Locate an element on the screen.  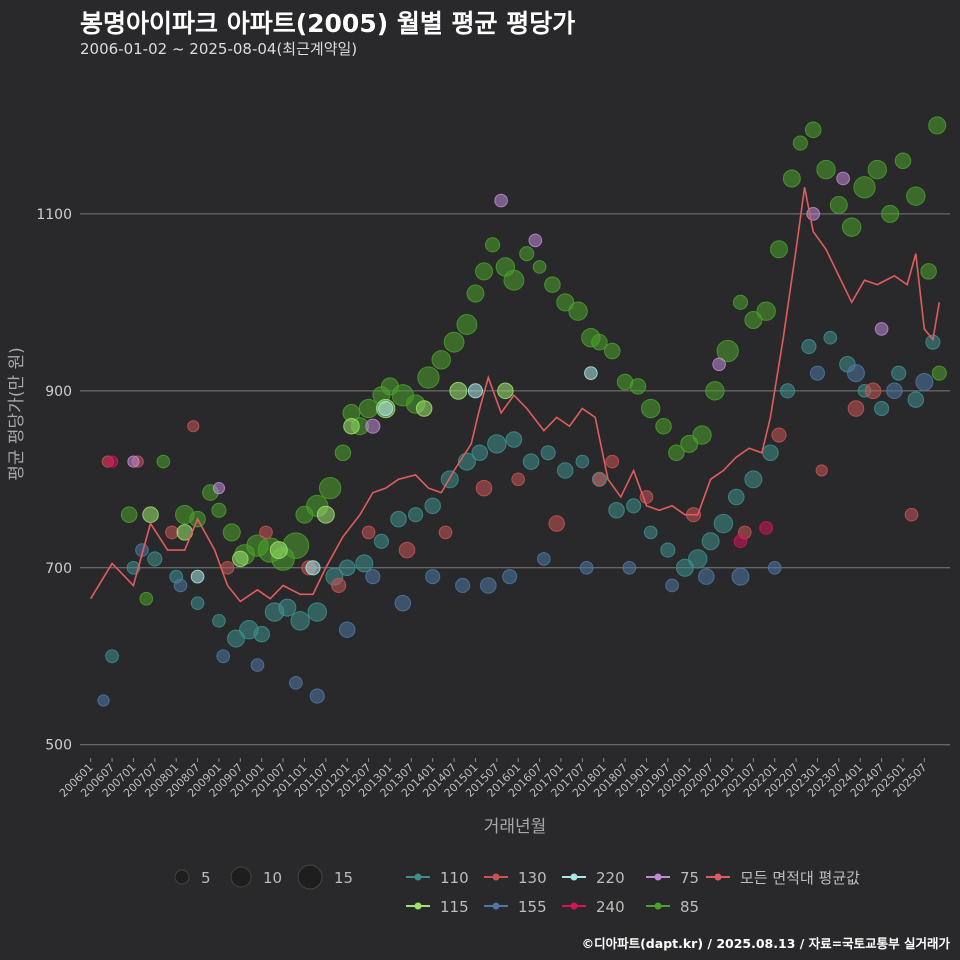
y-tick-label: 700 is located at coordinates (58, 569).